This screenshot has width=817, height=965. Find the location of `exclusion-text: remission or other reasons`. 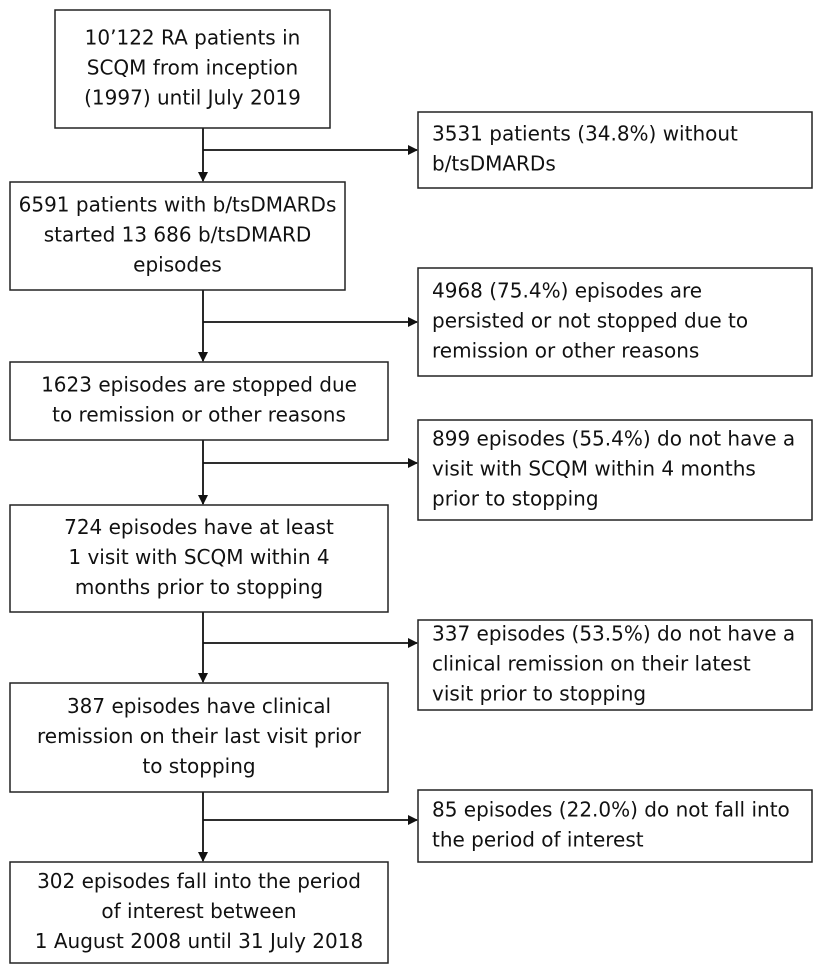

exclusion-text: remission or other reasons is located at coordinates (565, 351).